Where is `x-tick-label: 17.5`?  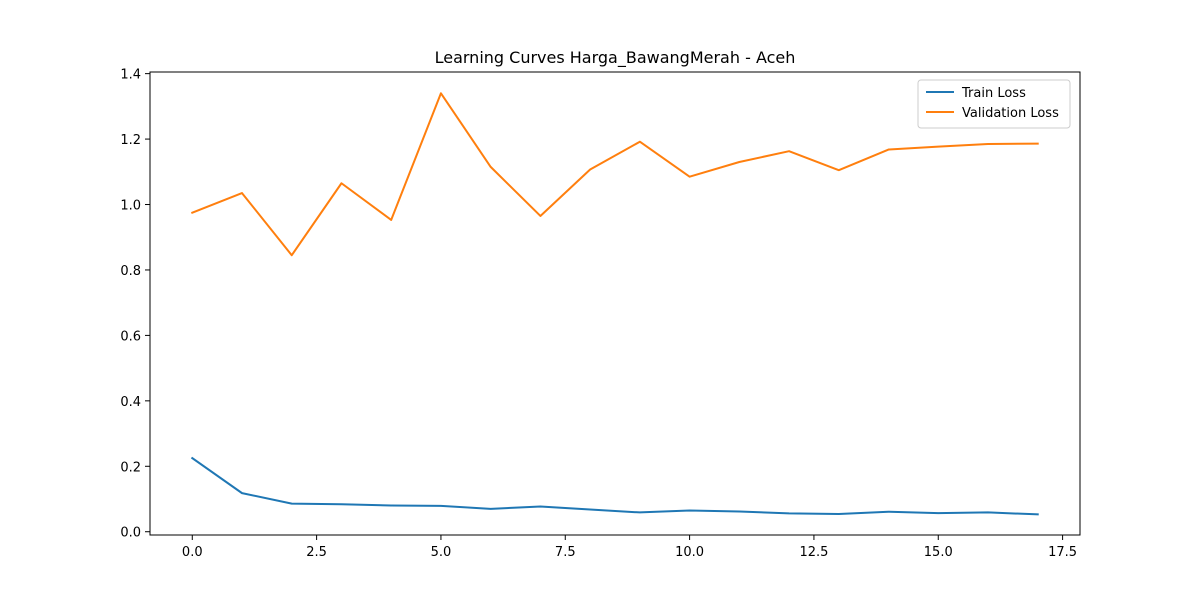
x-tick-label: 17.5 is located at coordinates (1062, 552).